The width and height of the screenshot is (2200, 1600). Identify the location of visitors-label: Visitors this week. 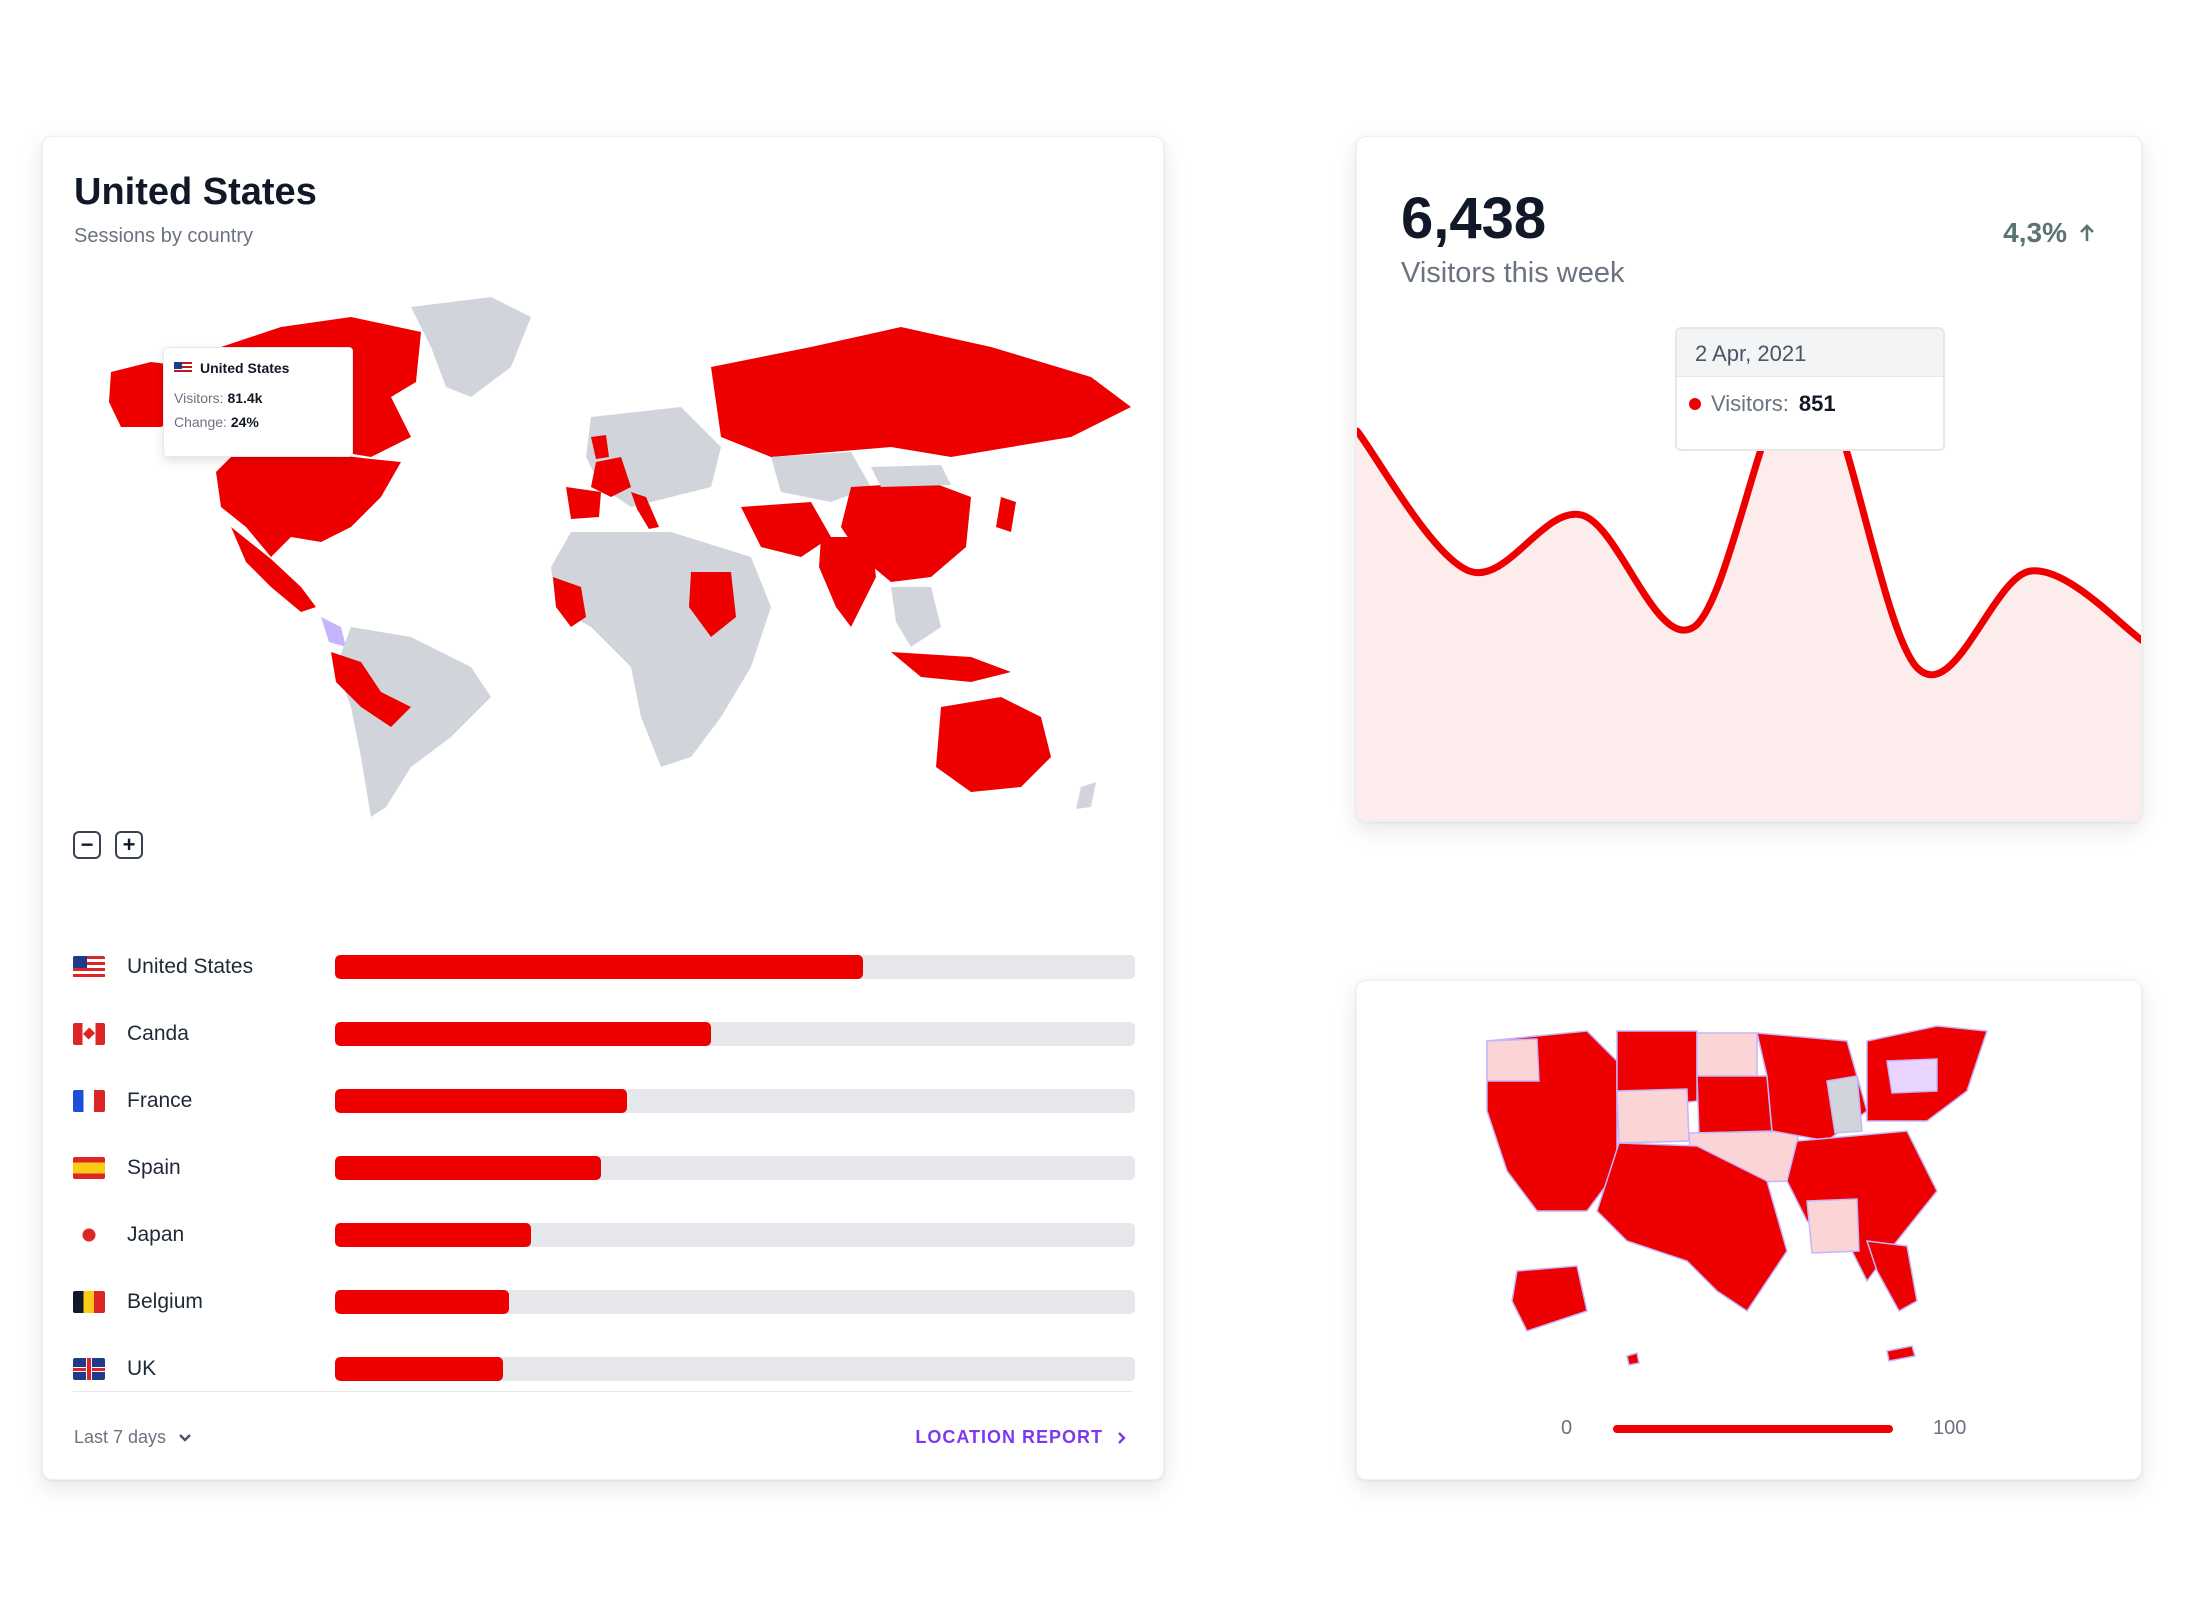
(1513, 273).